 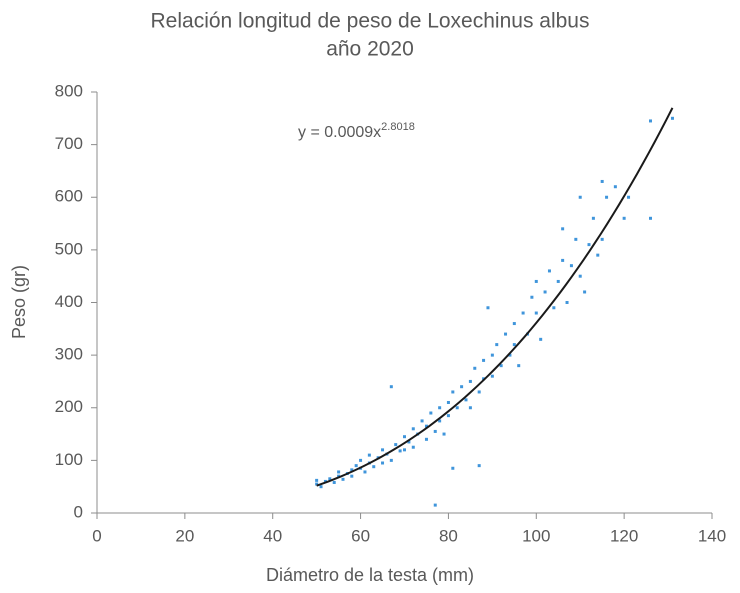 I want to click on chart-title: año 2020, so click(x=370, y=49).